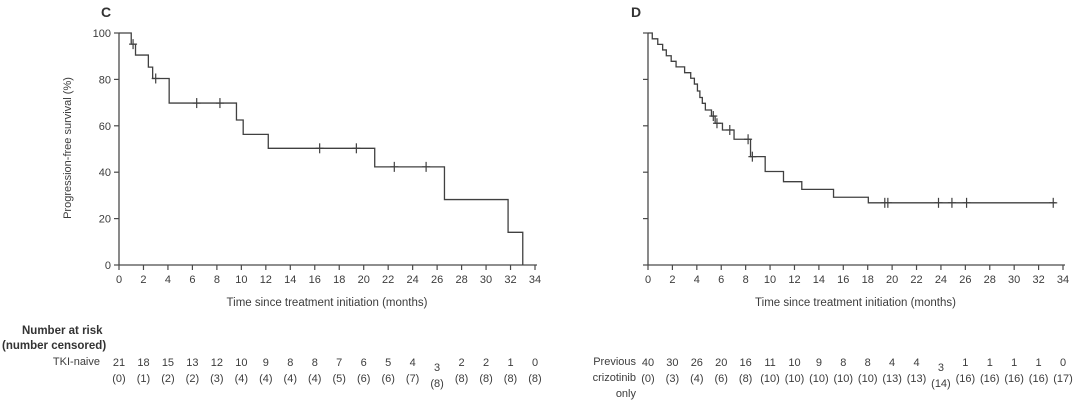 The image size is (1080, 406). I want to click on risk-cell-d: 40 (0), so click(648, 371).